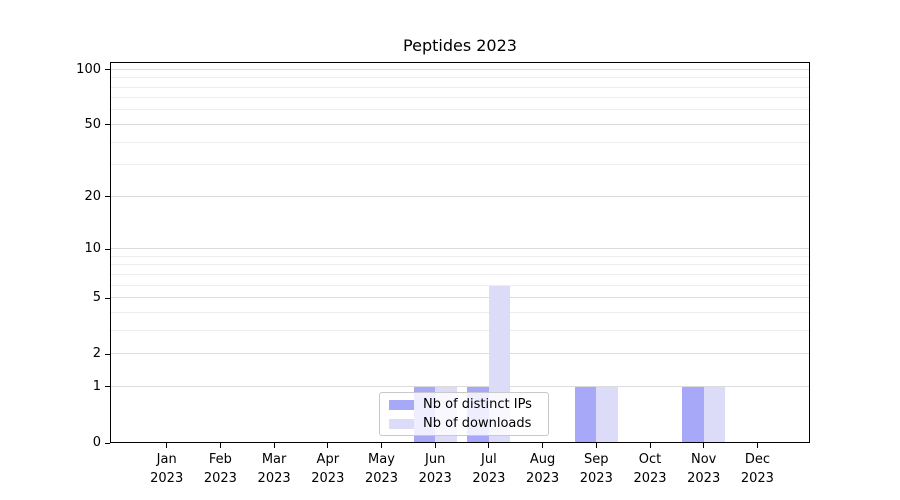 This screenshot has width=900, height=500. What do you see at coordinates (596, 445) in the screenshot?
I see `x-tick-sep` at bounding box center [596, 445].